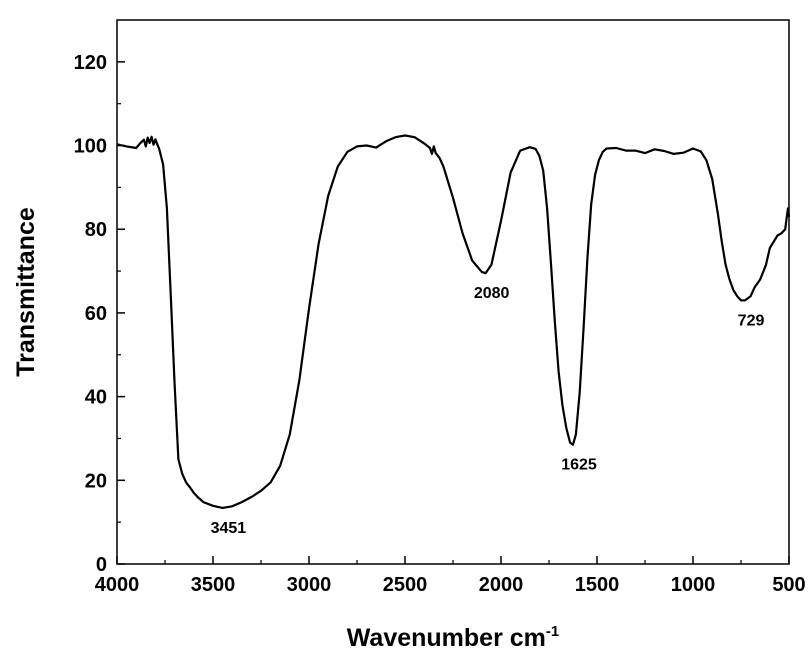 The height and width of the screenshot is (657, 812). What do you see at coordinates (90, 63) in the screenshot?
I see `y-tick-label-120: 120` at bounding box center [90, 63].